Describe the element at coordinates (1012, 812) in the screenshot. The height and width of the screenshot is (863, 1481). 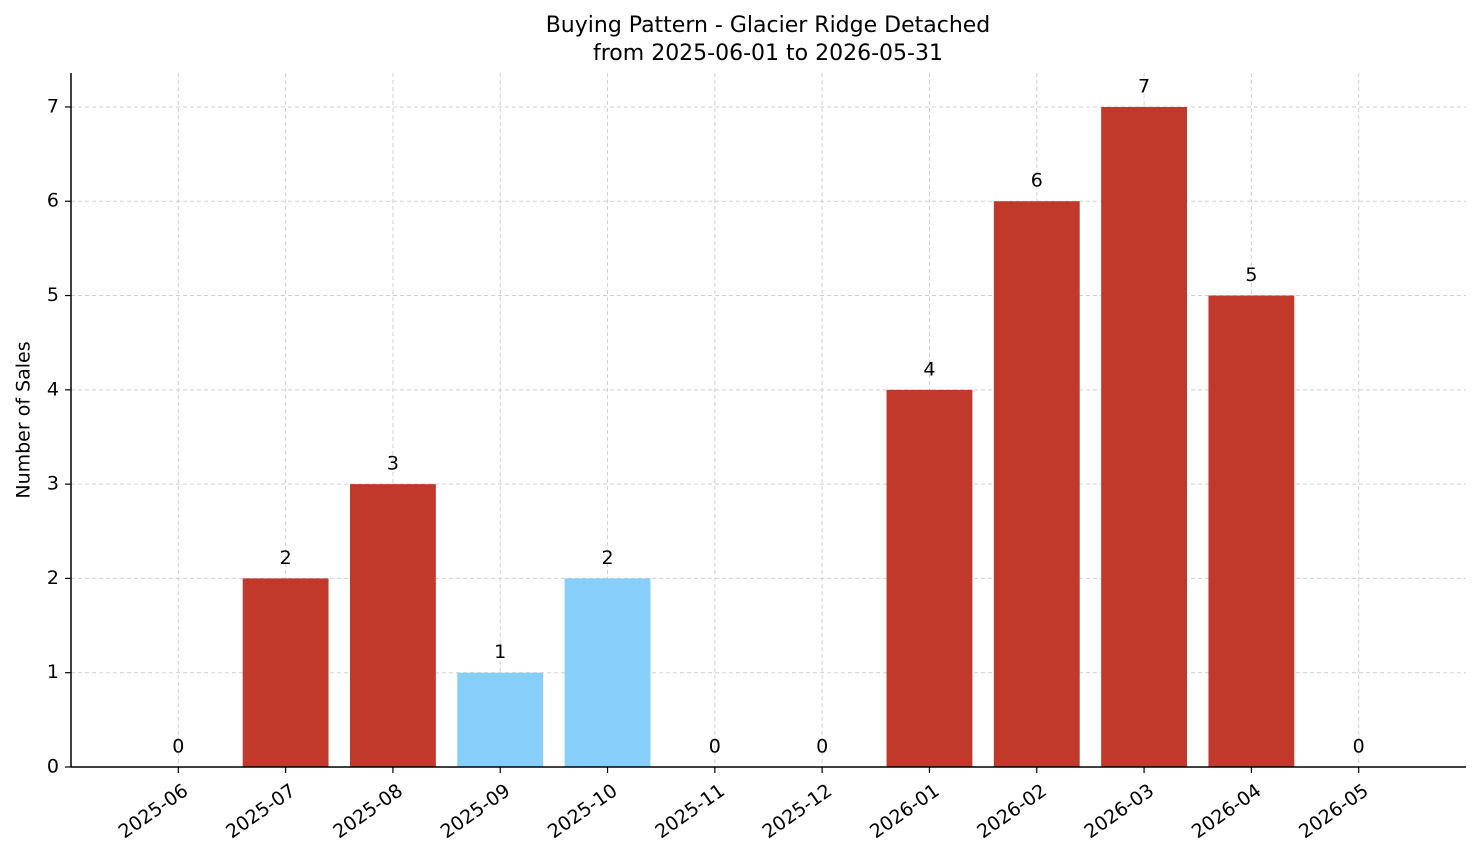
I see `x-tick-label: 2026-02` at that location.